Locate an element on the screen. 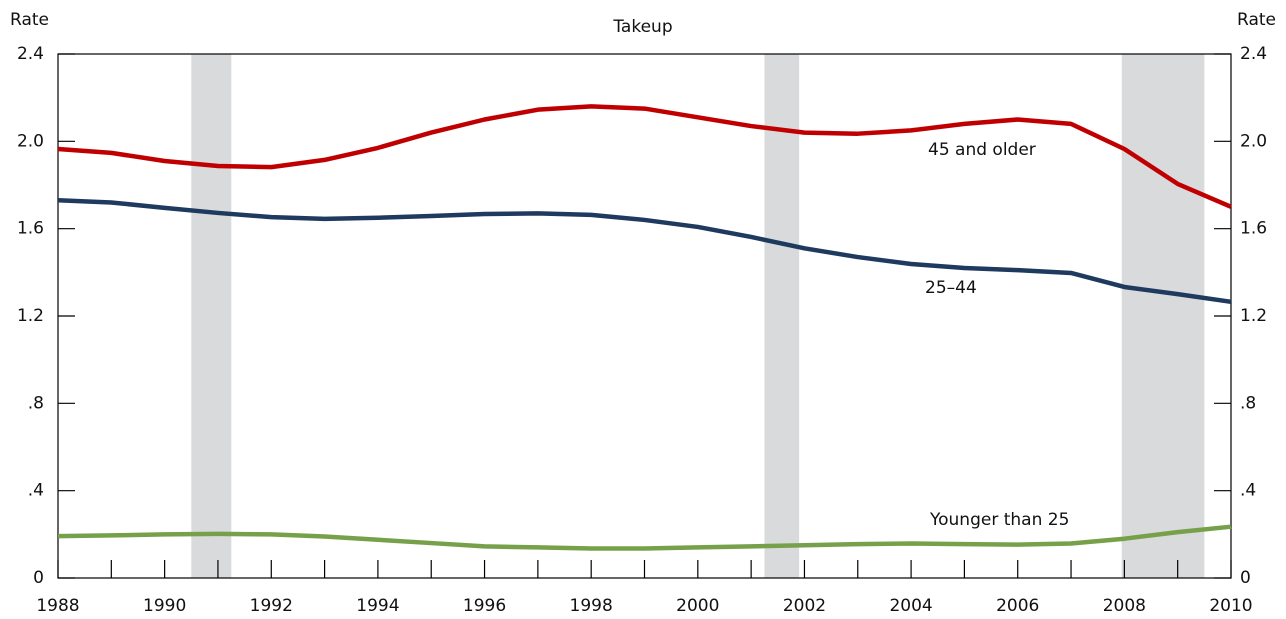 The image size is (1286, 619). y-tick-label: 2.0 is located at coordinates (30, 141).